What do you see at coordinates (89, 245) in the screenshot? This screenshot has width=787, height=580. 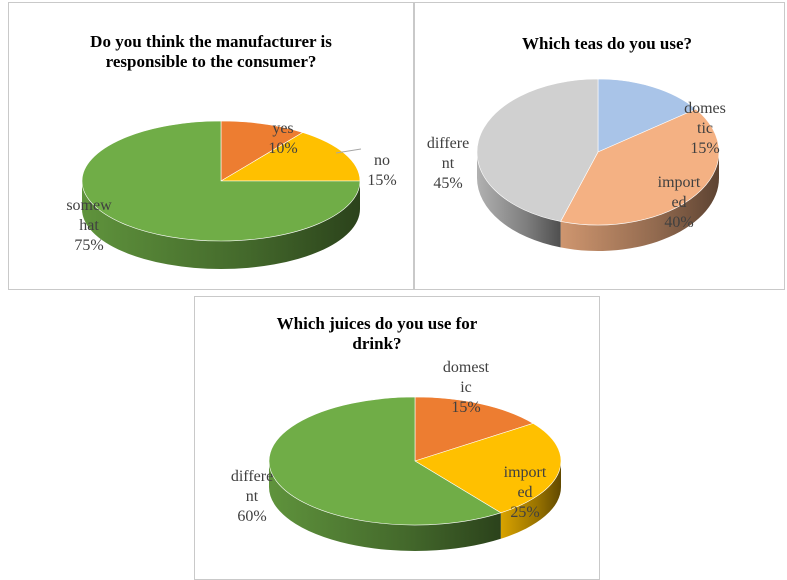 I see `pie-label-percent: 75%` at bounding box center [89, 245].